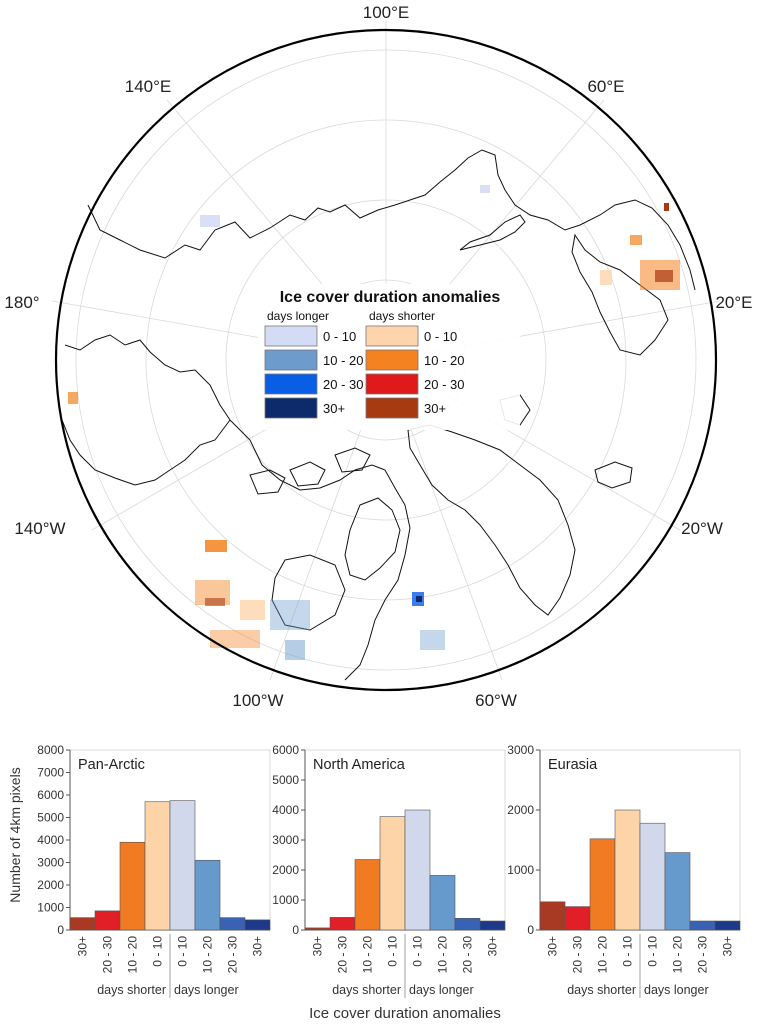 Image resolution: width=762 pixels, height=1024 pixels. What do you see at coordinates (298, 316) in the screenshot?
I see `legend-heading-longer: days longer` at bounding box center [298, 316].